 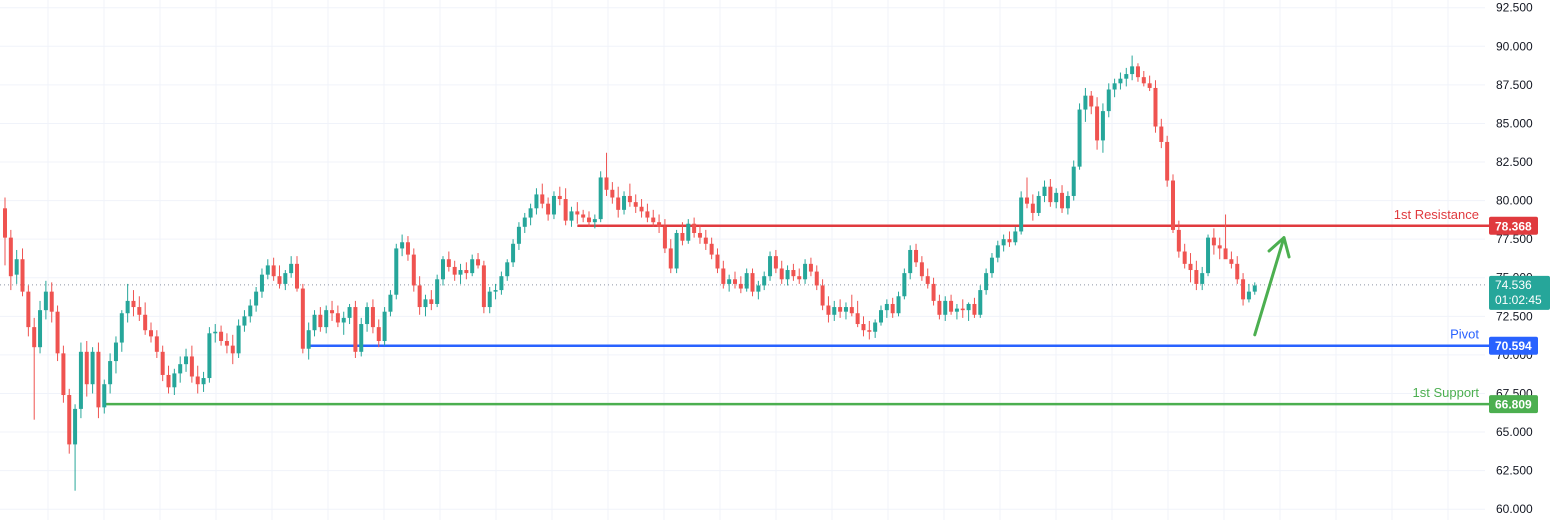 I want to click on level-price-label: 70.594, so click(x=1513, y=346).